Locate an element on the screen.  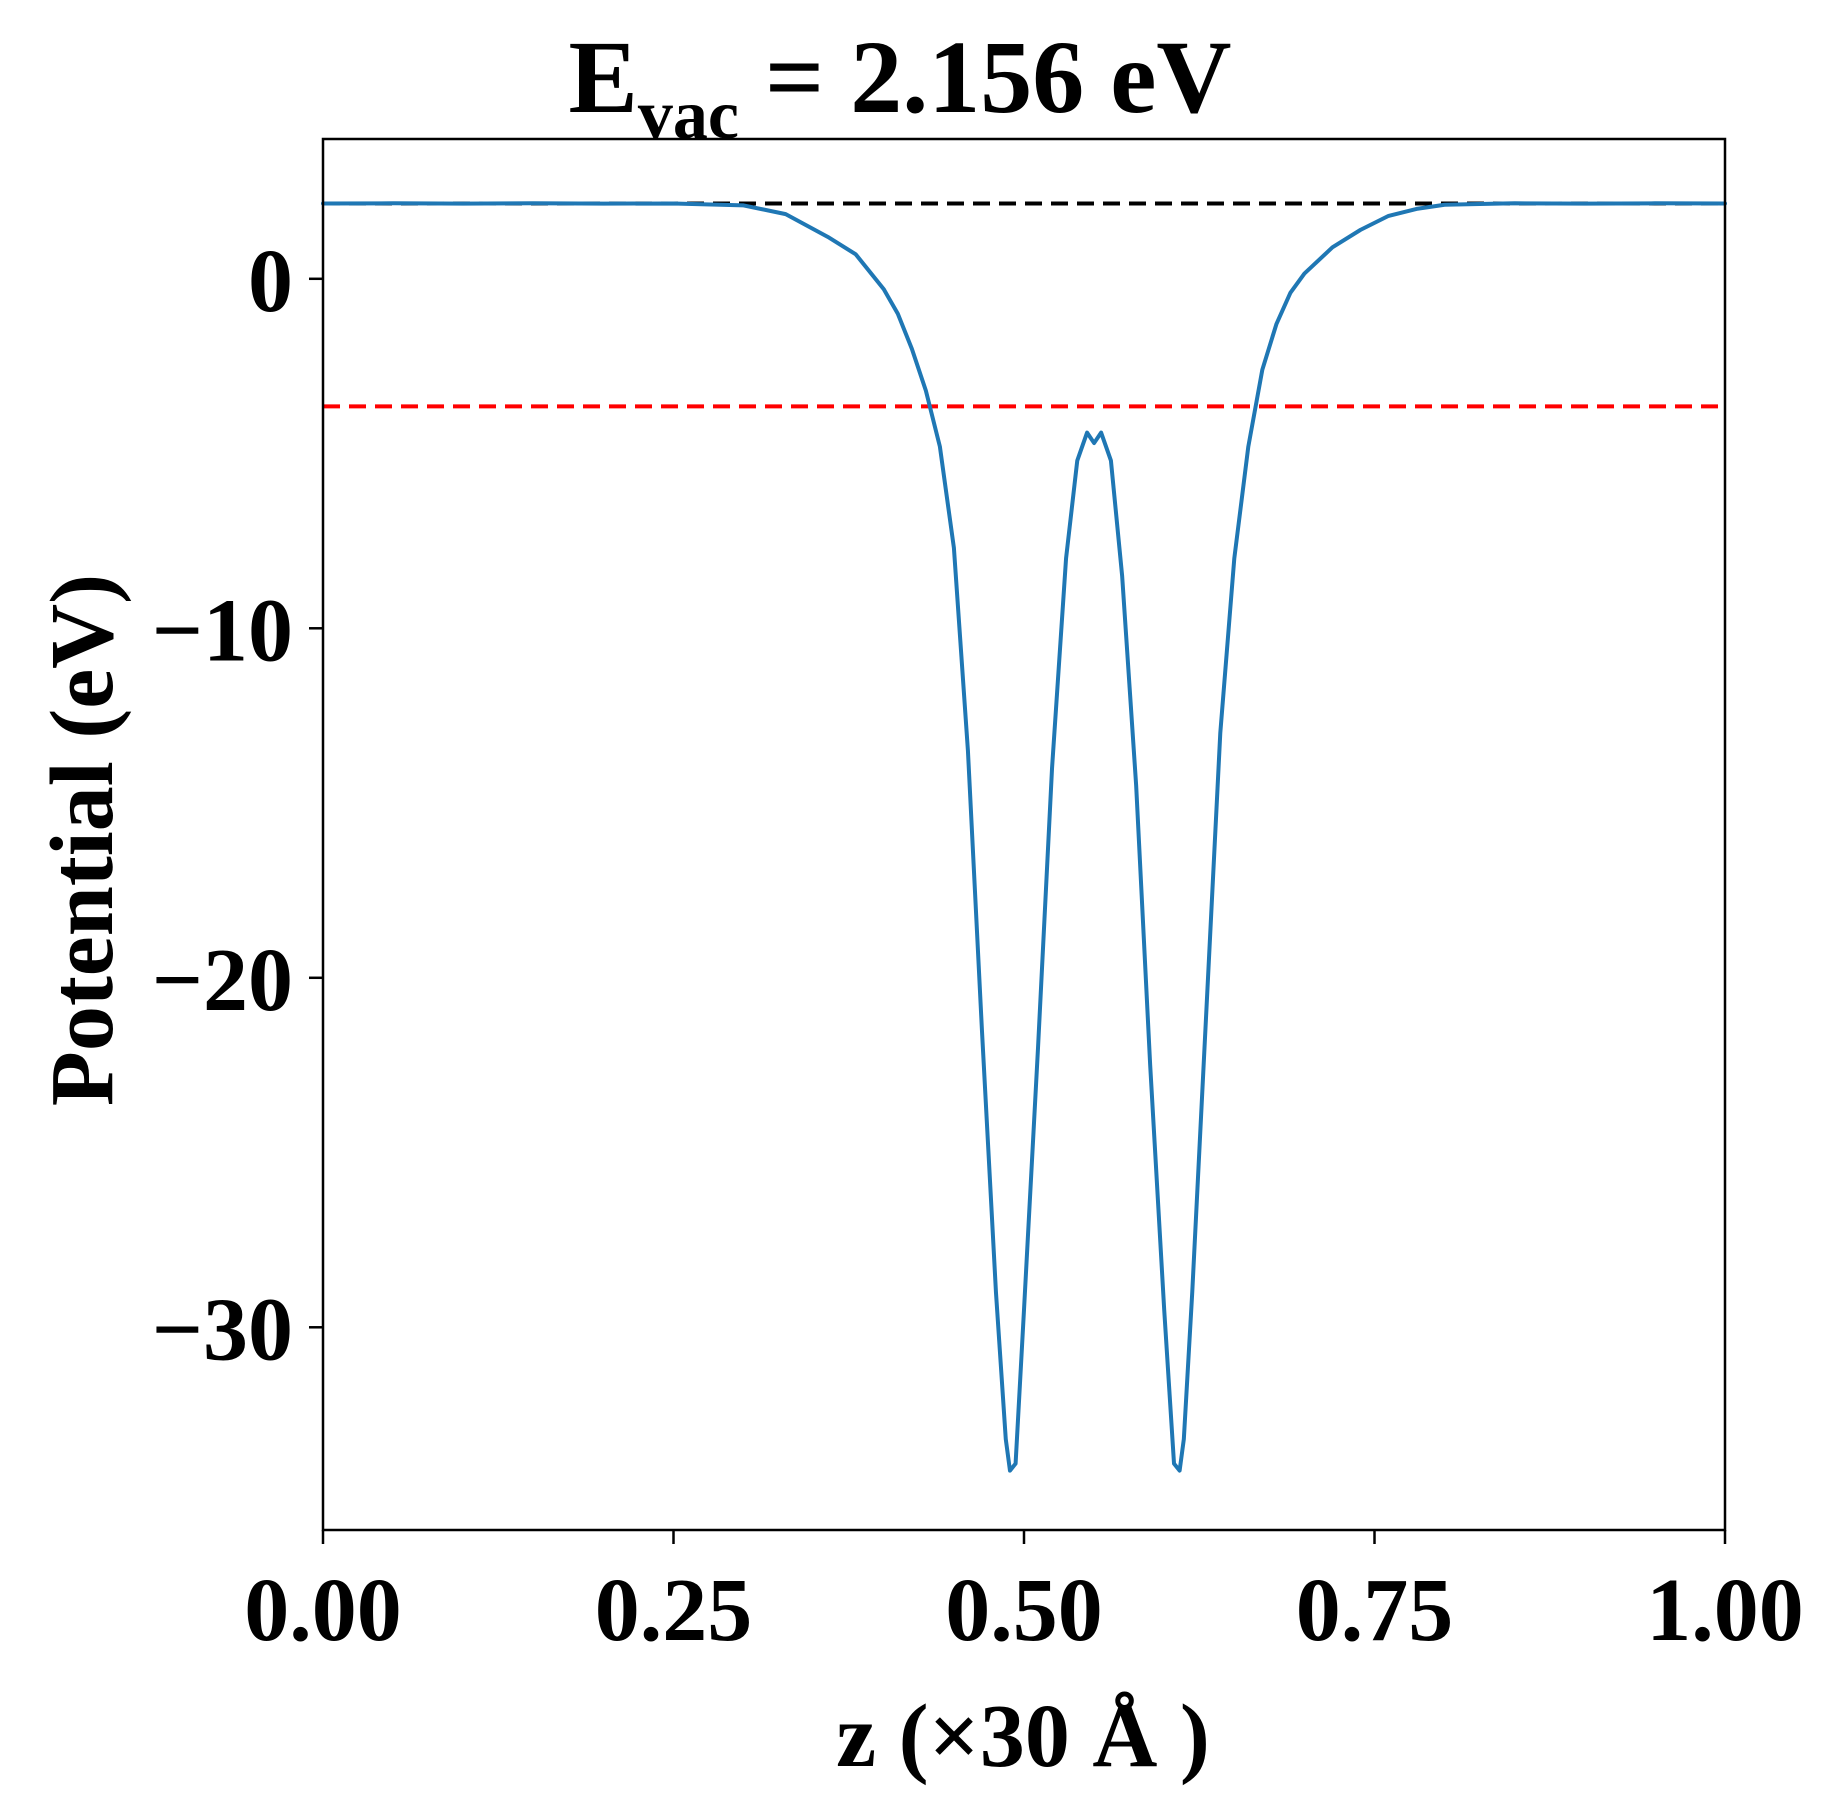
x-tick-label: 0.25 is located at coordinates (674, 1610).